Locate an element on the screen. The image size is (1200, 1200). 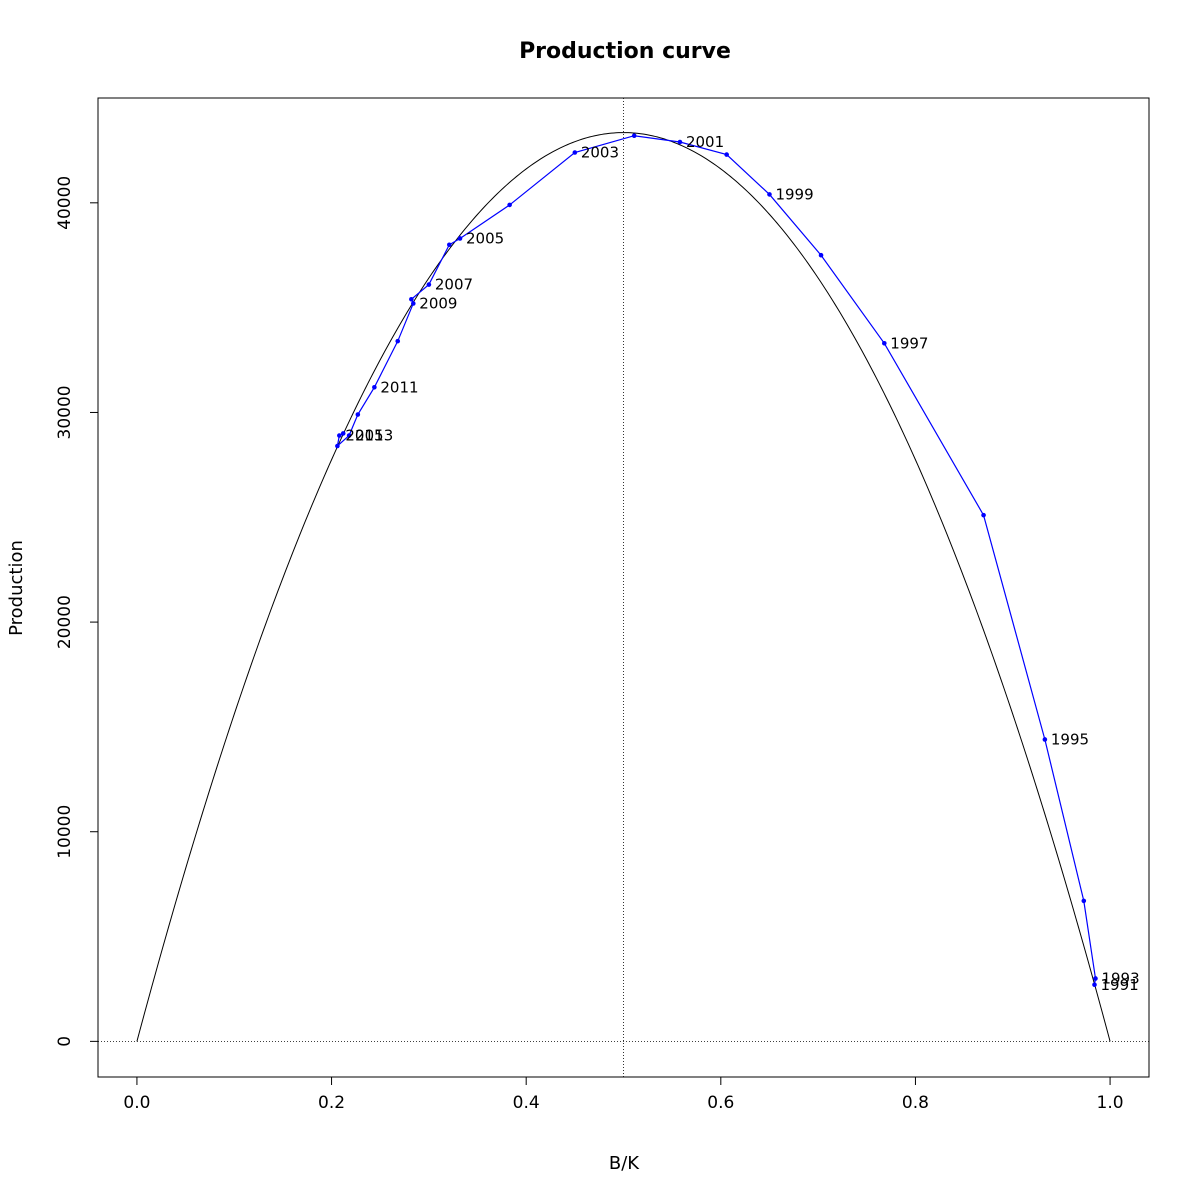
chart-title: Production curve is located at coordinates (625, 51).